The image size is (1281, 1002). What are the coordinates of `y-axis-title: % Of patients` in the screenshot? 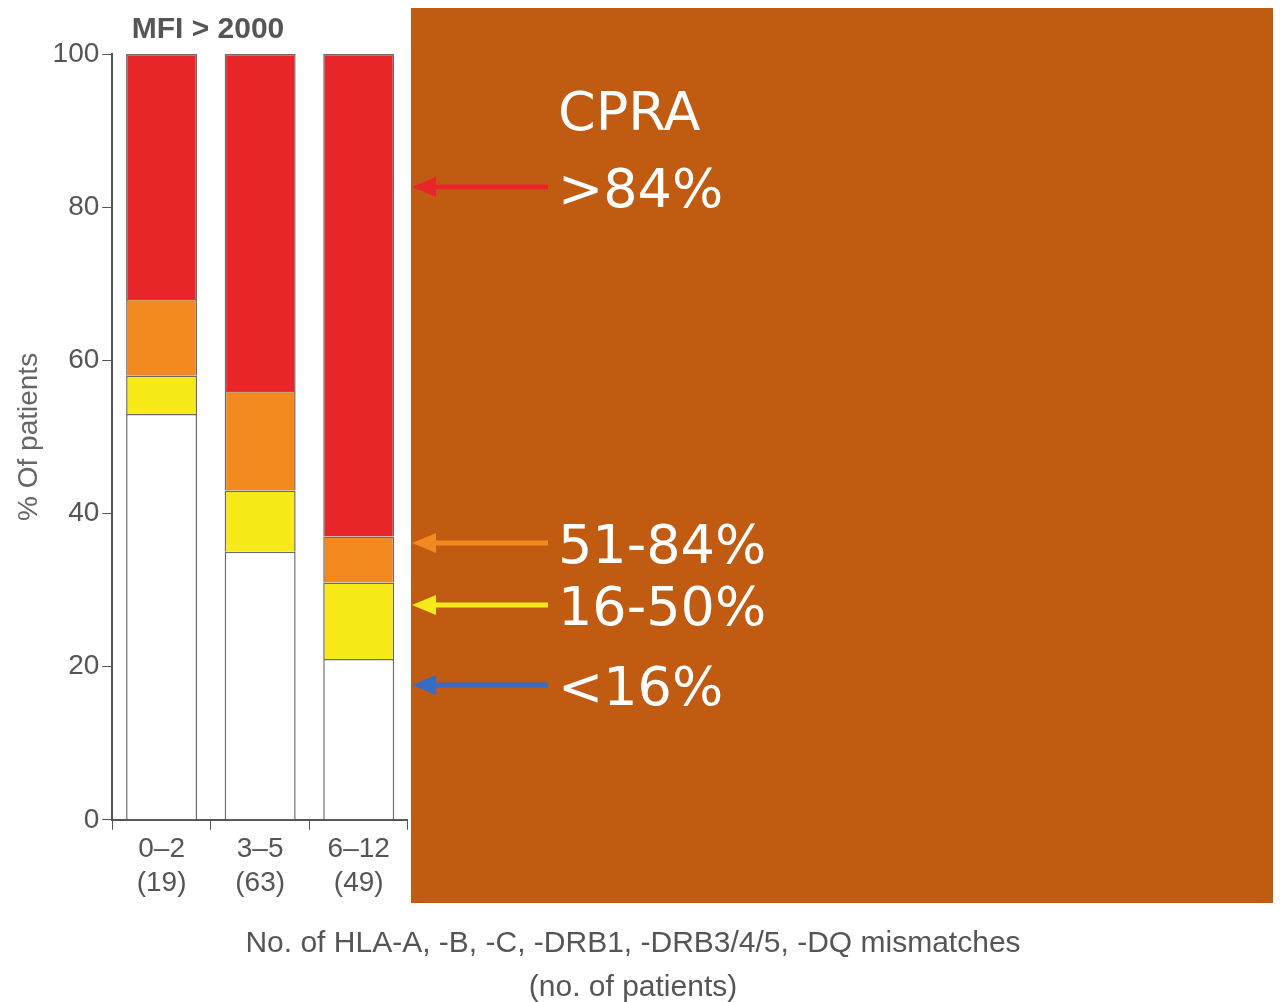 It's located at (27, 436).